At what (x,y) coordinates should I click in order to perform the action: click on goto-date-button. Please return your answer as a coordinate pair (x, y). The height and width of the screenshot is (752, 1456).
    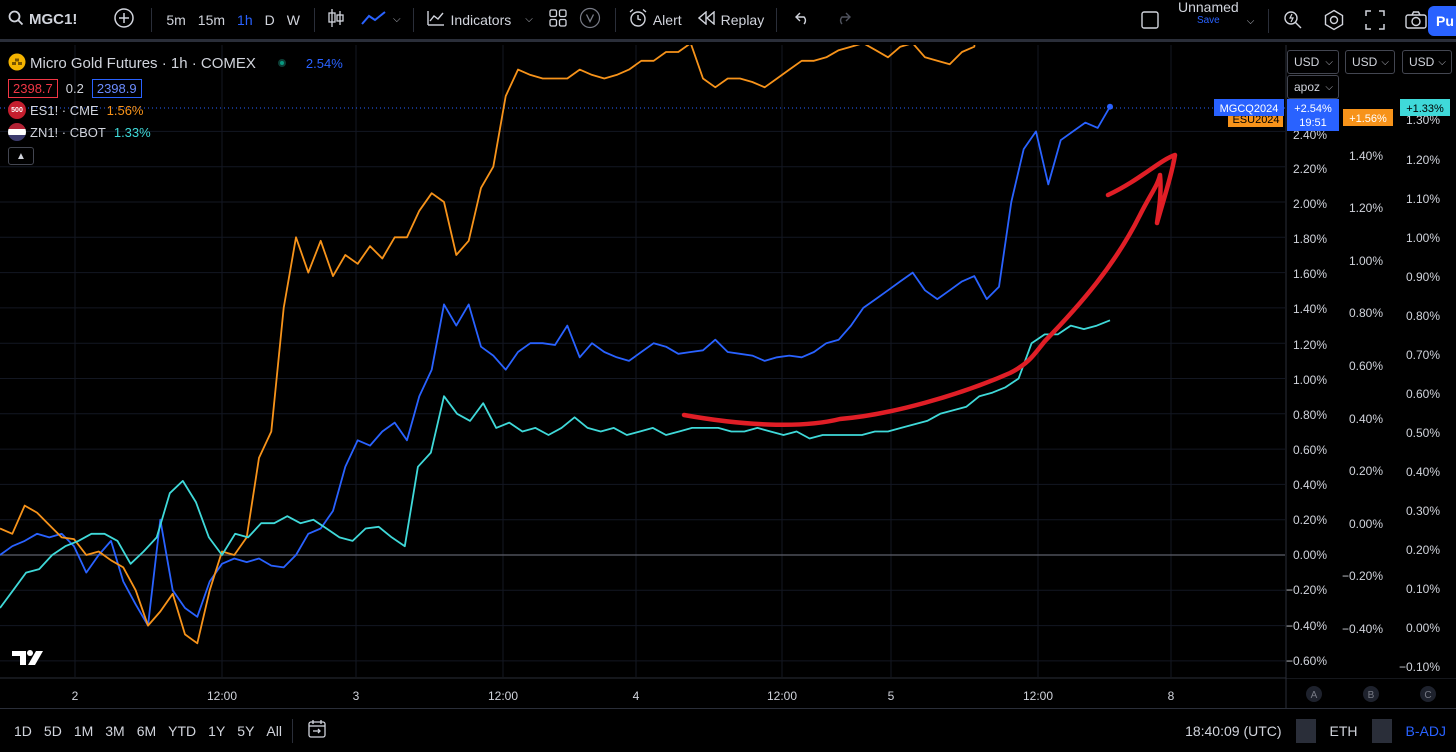
    Looking at the image, I should click on (315, 730).